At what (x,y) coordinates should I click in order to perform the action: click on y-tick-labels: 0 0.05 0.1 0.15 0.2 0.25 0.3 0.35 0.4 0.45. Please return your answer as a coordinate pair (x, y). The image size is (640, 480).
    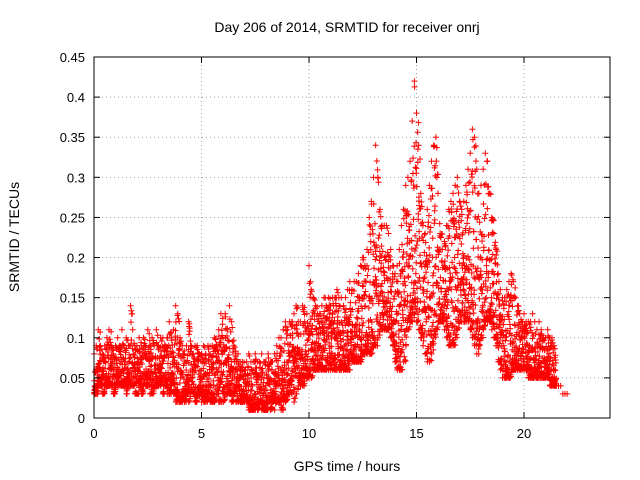
    Looking at the image, I should click on (72, 238).